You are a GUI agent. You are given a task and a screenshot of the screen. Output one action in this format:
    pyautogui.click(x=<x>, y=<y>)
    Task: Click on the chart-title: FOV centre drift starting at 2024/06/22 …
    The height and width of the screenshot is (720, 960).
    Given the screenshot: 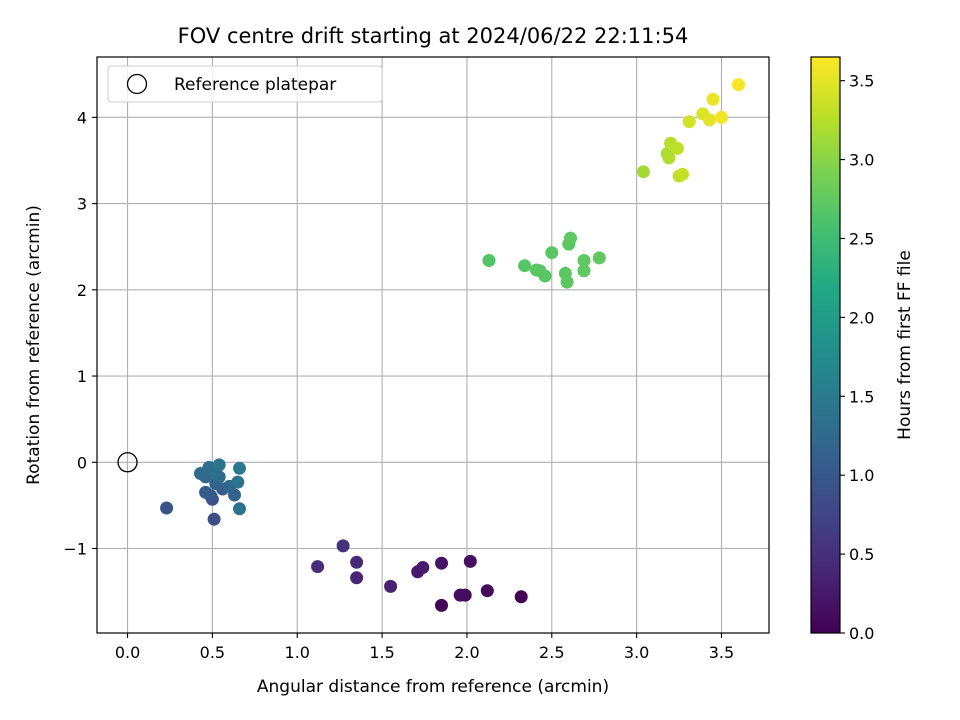 What is the action you would take?
    pyautogui.click(x=433, y=36)
    